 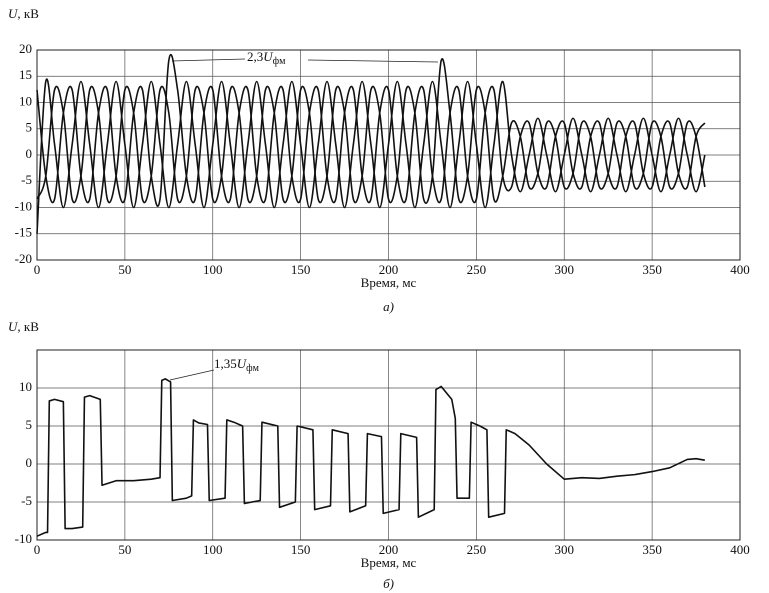 What do you see at coordinates (25, 48) in the screenshot?
I see `y-tick-label: 20` at bounding box center [25, 48].